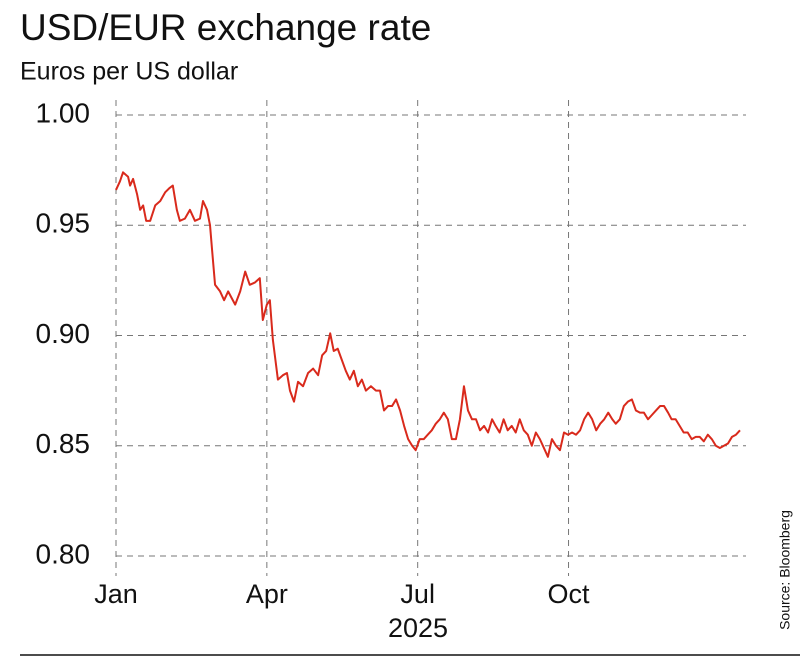 The width and height of the screenshot is (802, 662). Describe the element at coordinates (63, 443) in the screenshot. I see `y-tick-label: 0.85` at that location.